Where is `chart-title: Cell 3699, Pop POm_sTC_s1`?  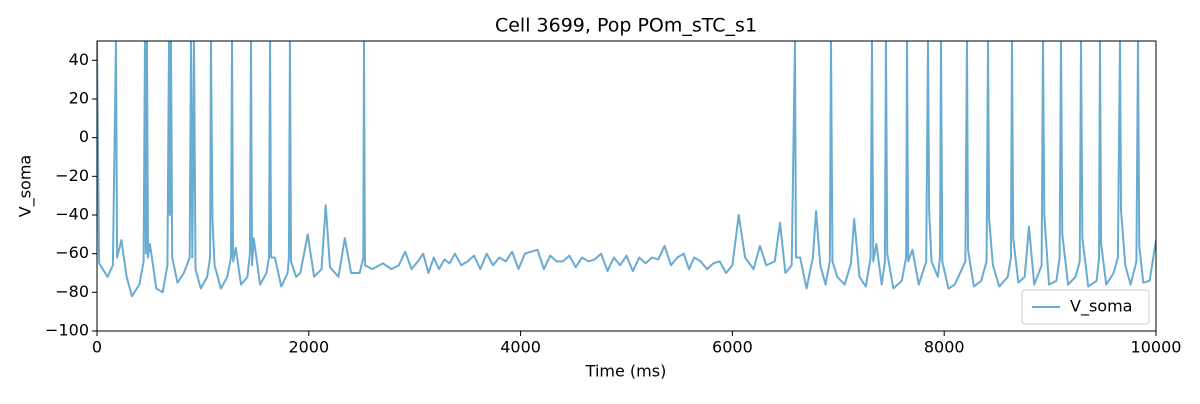 chart-title: Cell 3699, Pop POm_sTC_s1 is located at coordinates (626, 26).